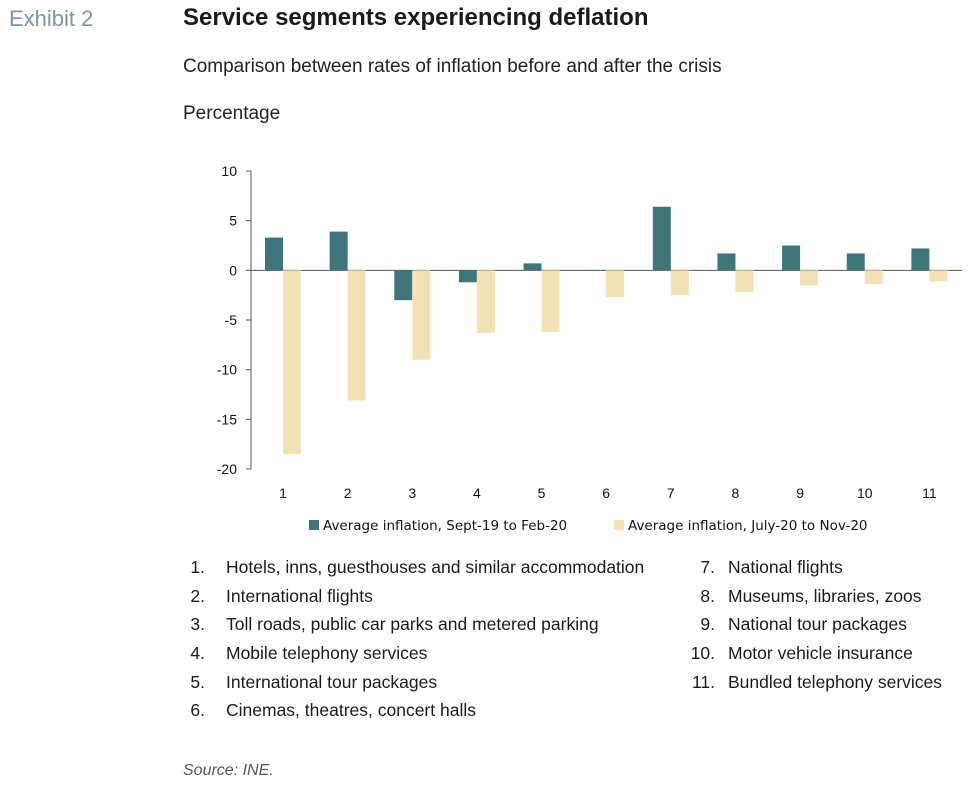 The width and height of the screenshot is (969, 787). What do you see at coordinates (785, 567) in the screenshot?
I see `category-note-label: National flights` at bounding box center [785, 567].